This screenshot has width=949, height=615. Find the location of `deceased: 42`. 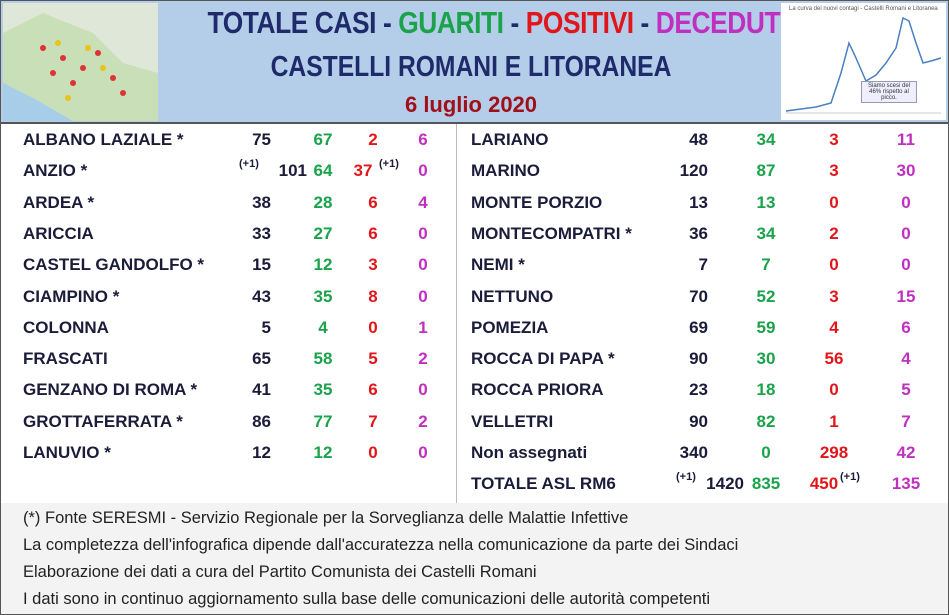

deceased: 42 is located at coordinates (906, 452).